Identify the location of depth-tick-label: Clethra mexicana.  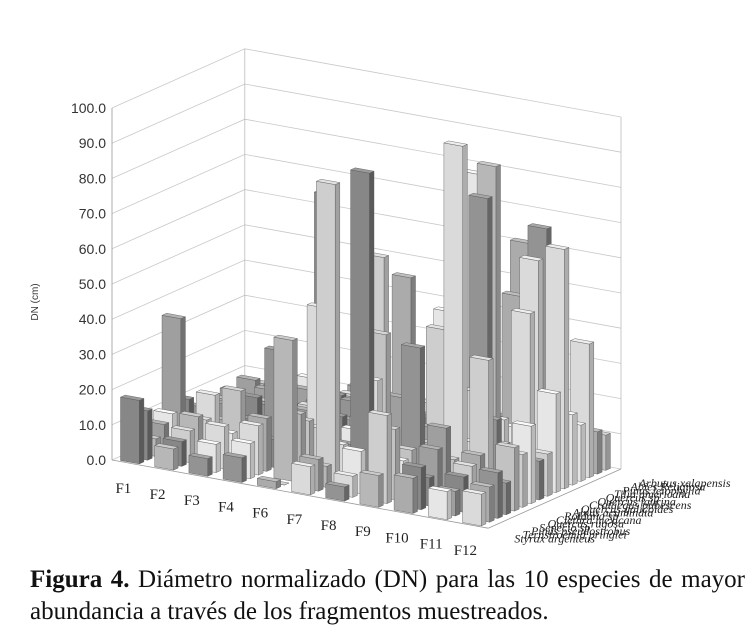
(599, 520).